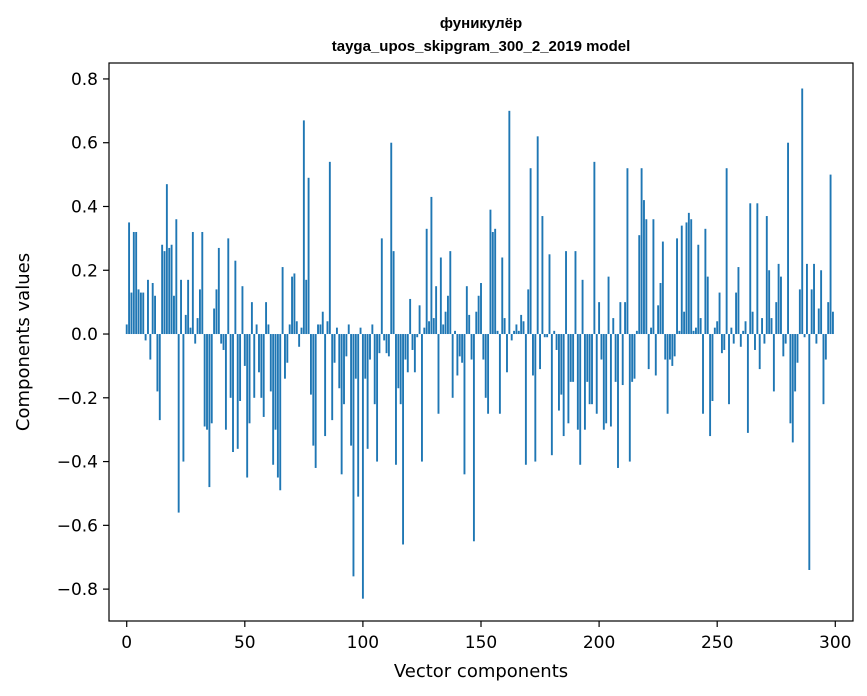 Image resolution: width=867 pixels, height=696 pixels. Describe the element at coordinates (77, 526) in the screenshot. I see `y-tick-label-1: −0.6` at that location.